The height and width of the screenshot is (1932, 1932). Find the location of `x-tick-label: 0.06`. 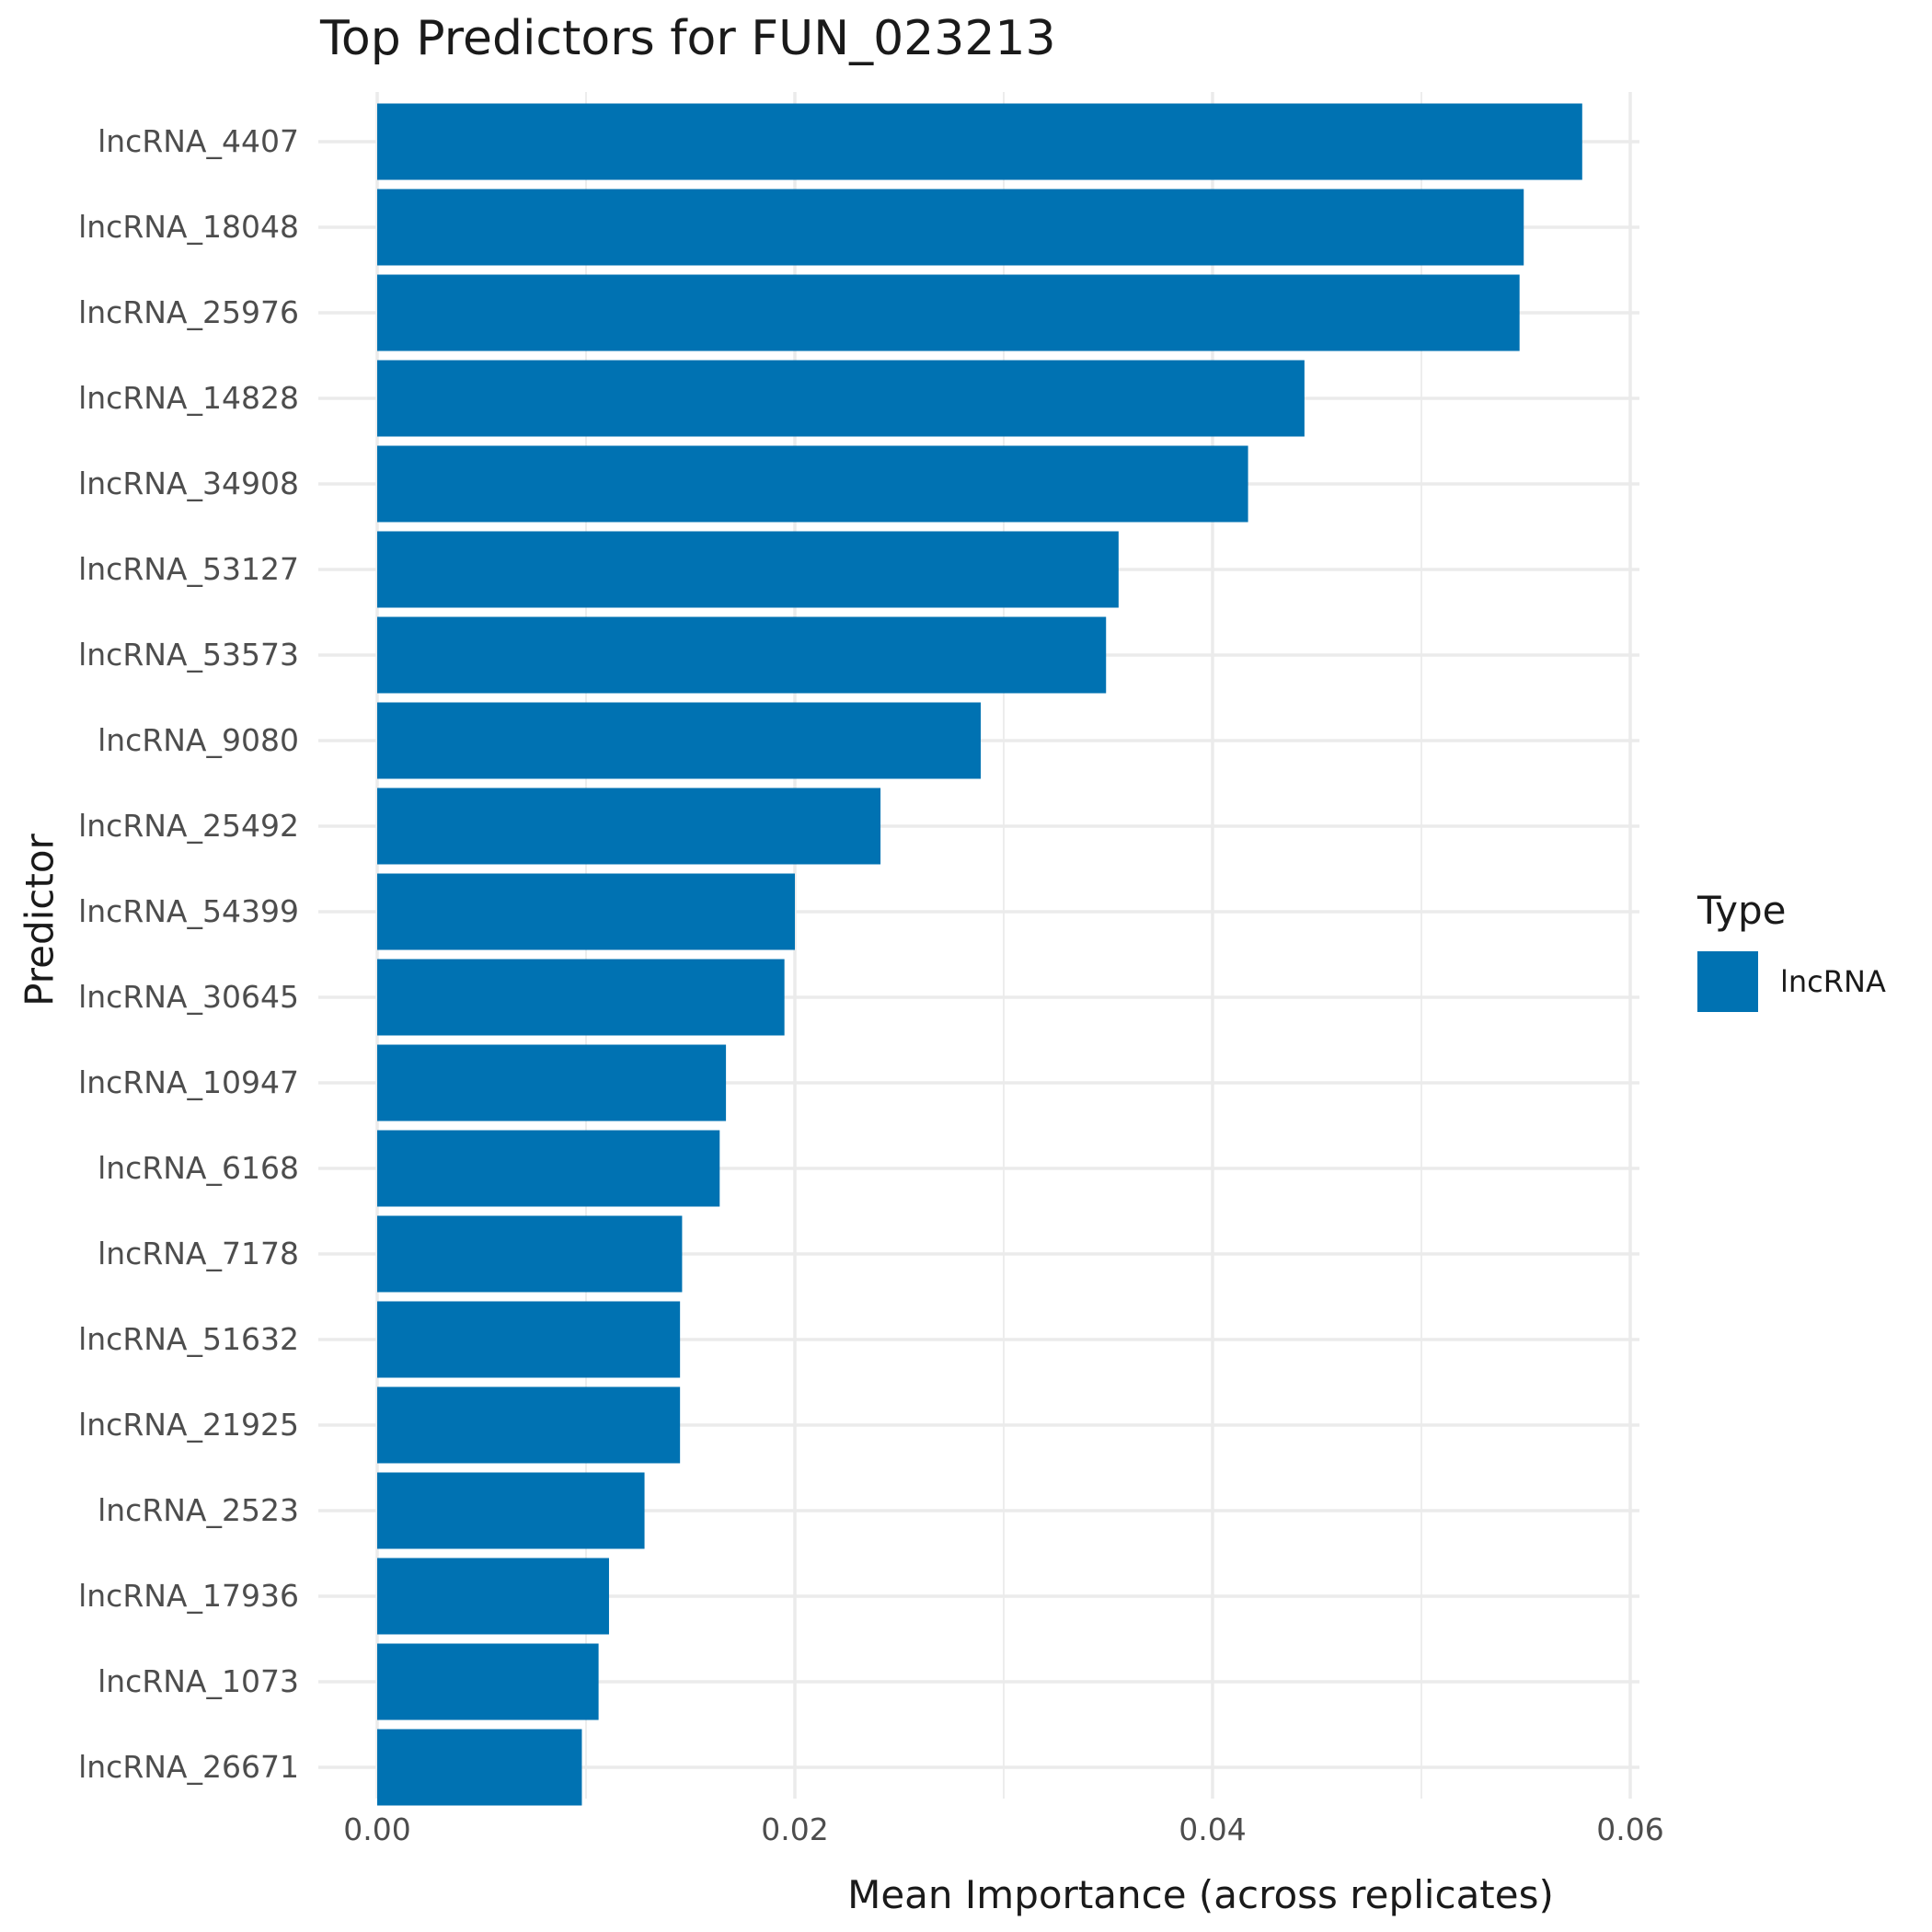

x-tick-label: 0.06 is located at coordinates (1629, 1829).